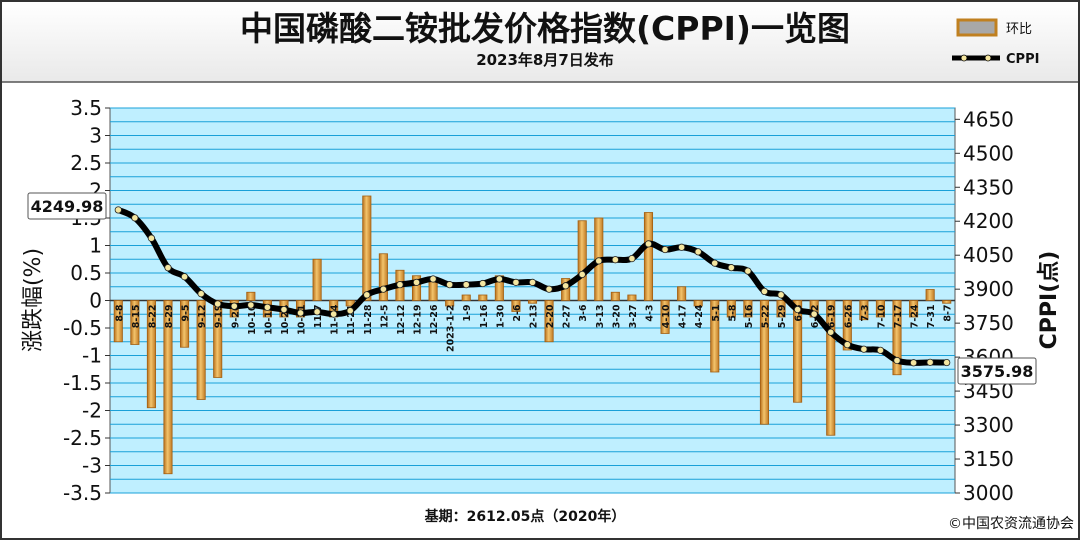 The image size is (1080, 544). What do you see at coordinates (351, 320) in the screenshot?
I see `x-tick-label: 11-21` at bounding box center [351, 320].